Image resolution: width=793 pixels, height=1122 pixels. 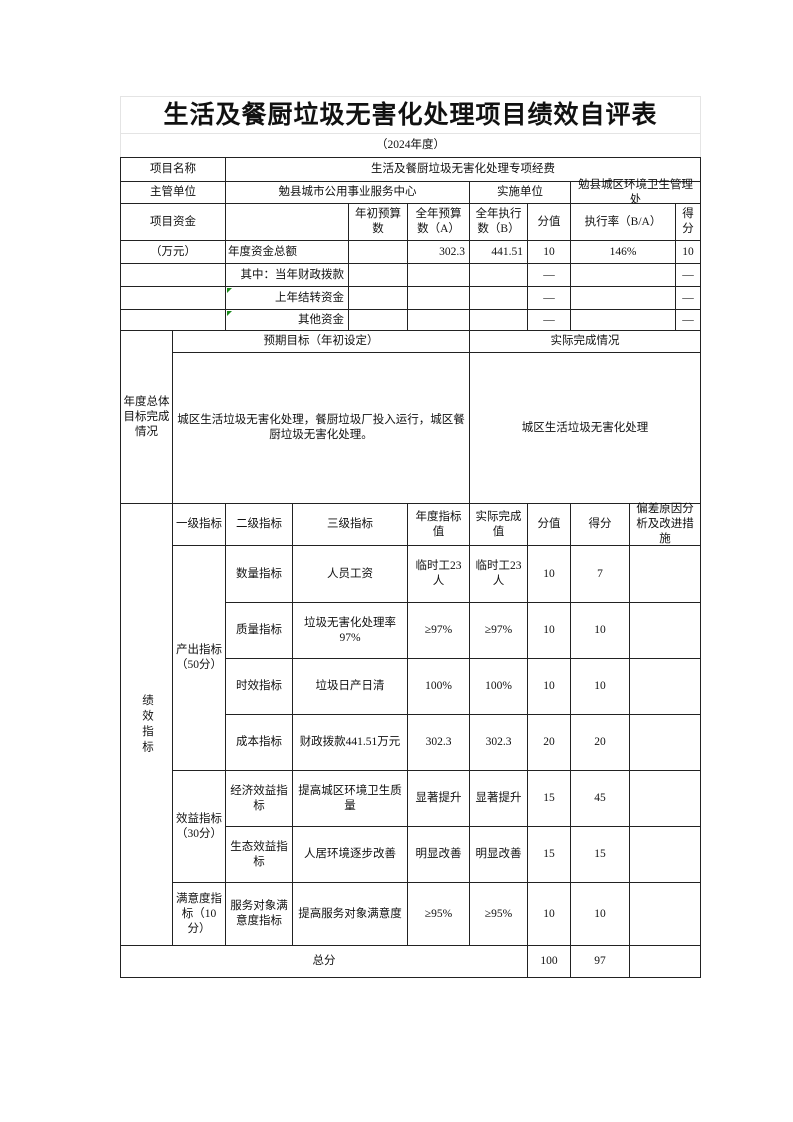 What do you see at coordinates (438, 686) in the screenshot?
I see `indicator-target: 100%` at bounding box center [438, 686].